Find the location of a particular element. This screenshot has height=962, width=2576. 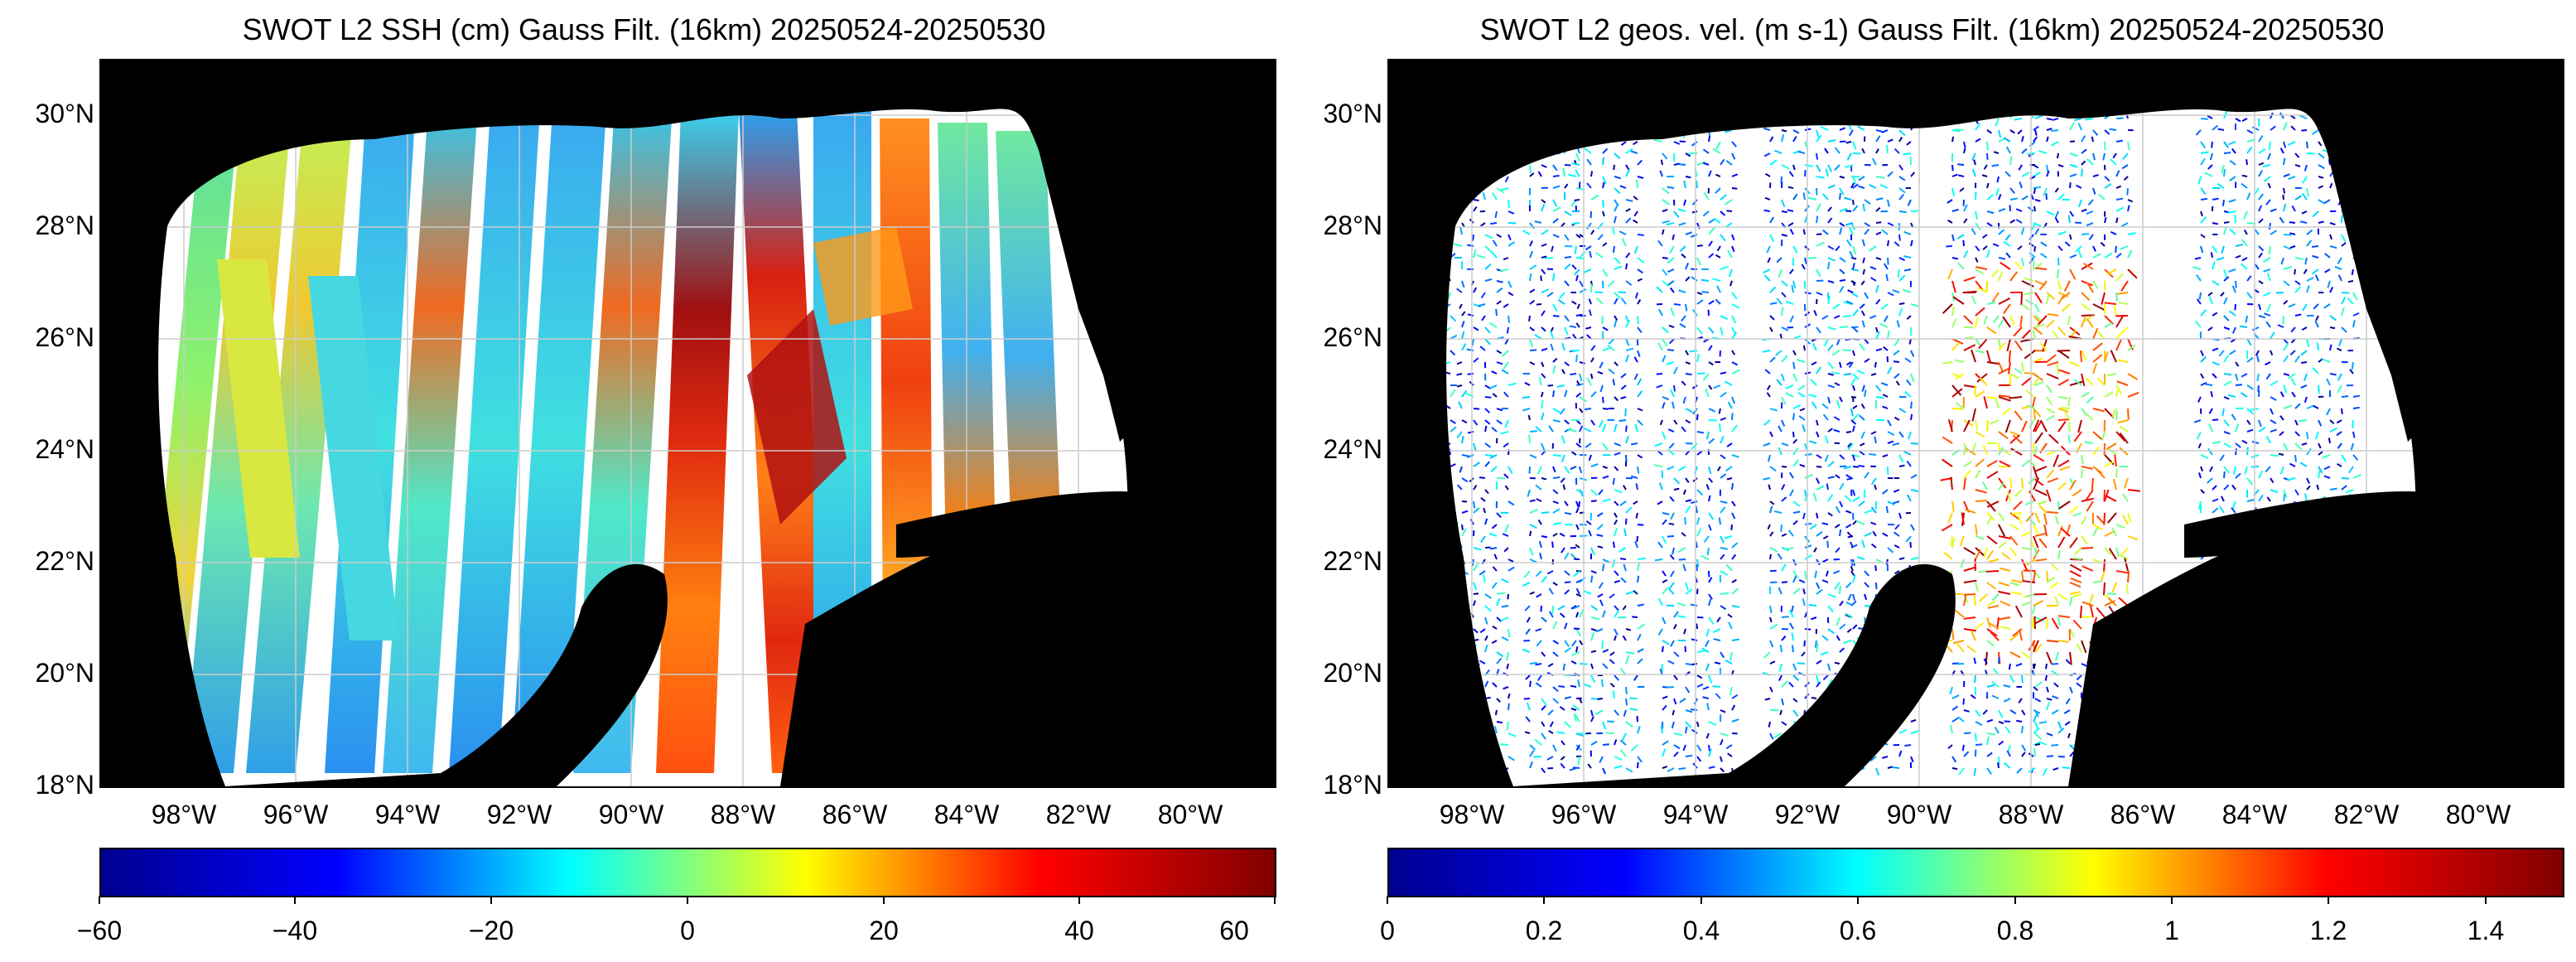

vel-lon-label-80w: 80°W is located at coordinates (2478, 814).